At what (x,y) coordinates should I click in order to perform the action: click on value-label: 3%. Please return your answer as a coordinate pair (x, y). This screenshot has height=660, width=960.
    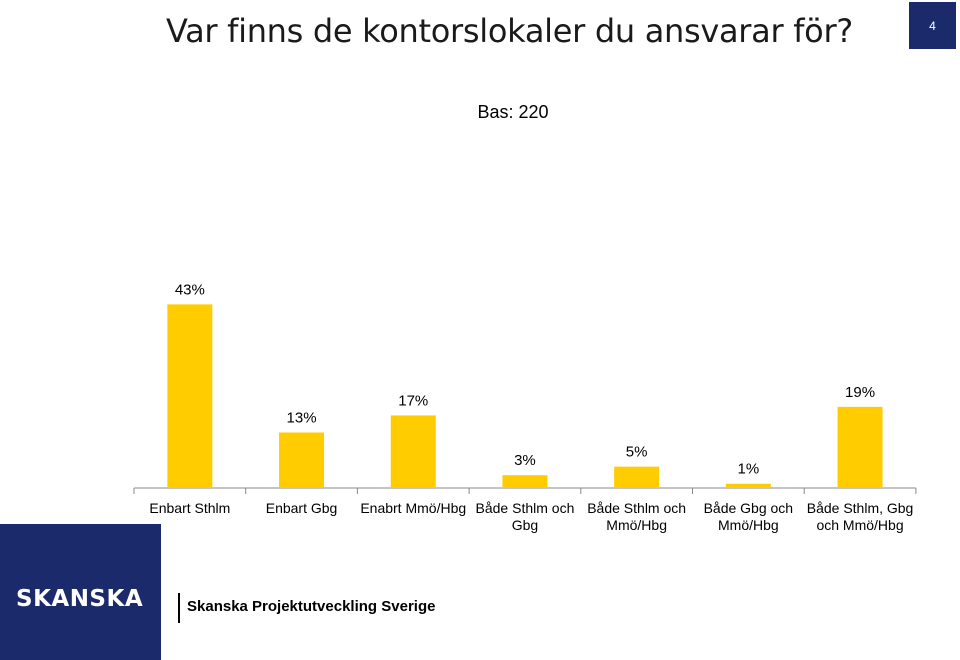
    Looking at the image, I should click on (525, 460).